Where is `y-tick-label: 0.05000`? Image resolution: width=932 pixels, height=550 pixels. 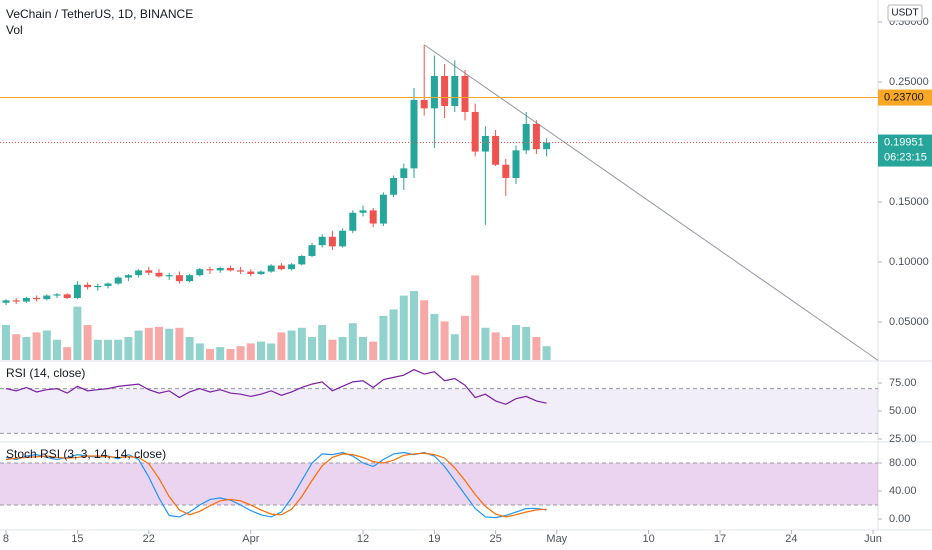 y-tick-label: 0.05000 is located at coordinates (909, 322).